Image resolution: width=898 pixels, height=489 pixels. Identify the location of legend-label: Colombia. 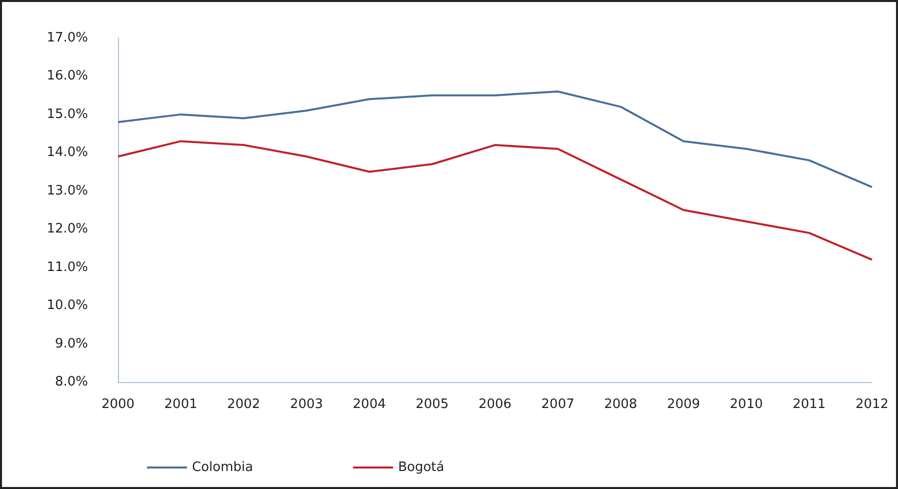
(223, 467).